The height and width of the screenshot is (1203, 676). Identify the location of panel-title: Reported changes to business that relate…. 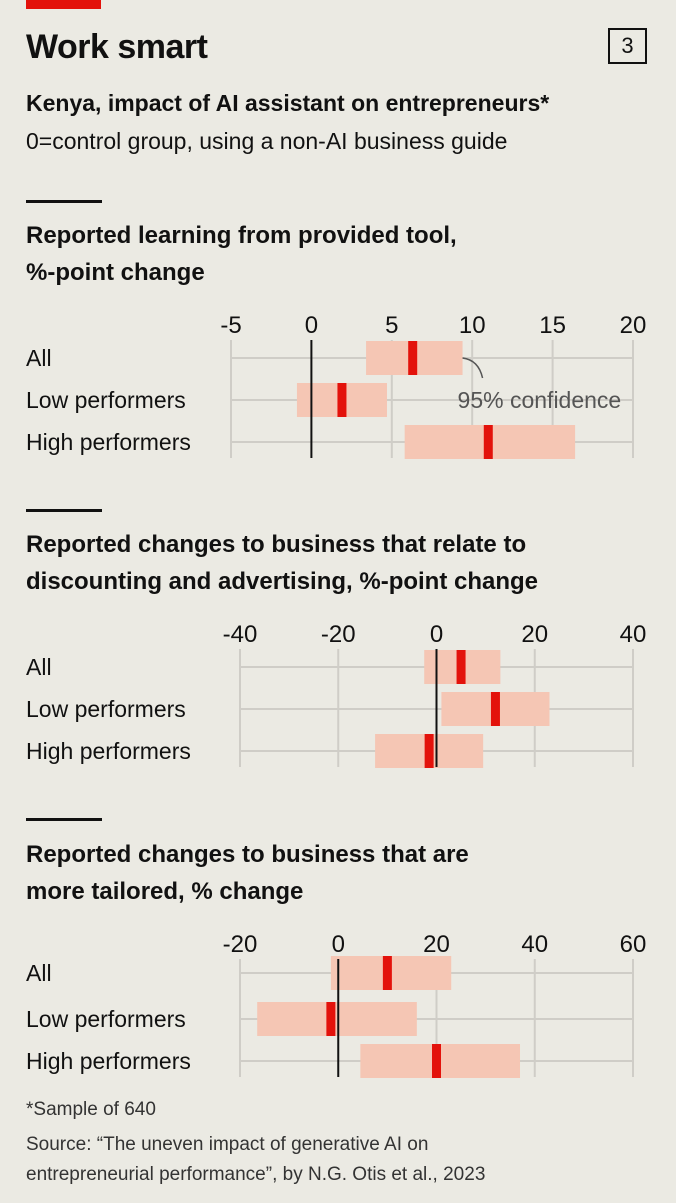
(341, 563).